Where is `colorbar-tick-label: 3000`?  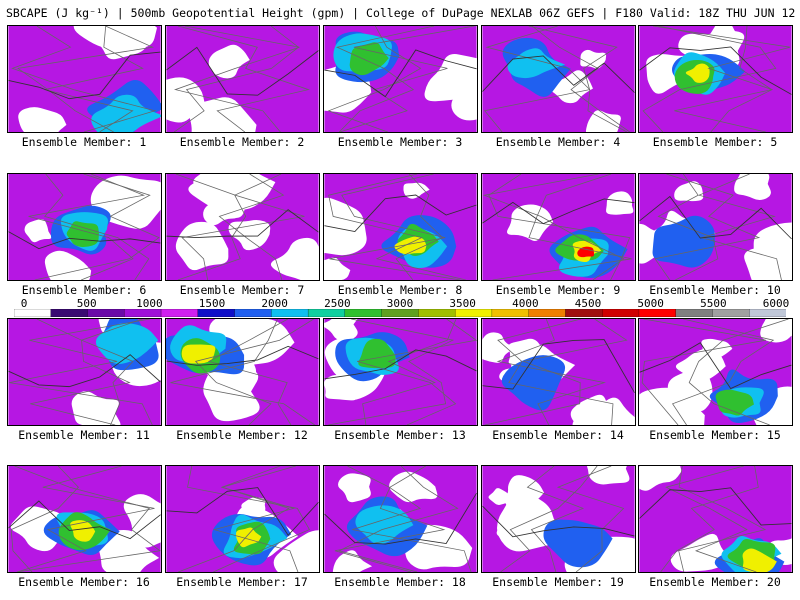 colorbar-tick-label: 3000 is located at coordinates (400, 303).